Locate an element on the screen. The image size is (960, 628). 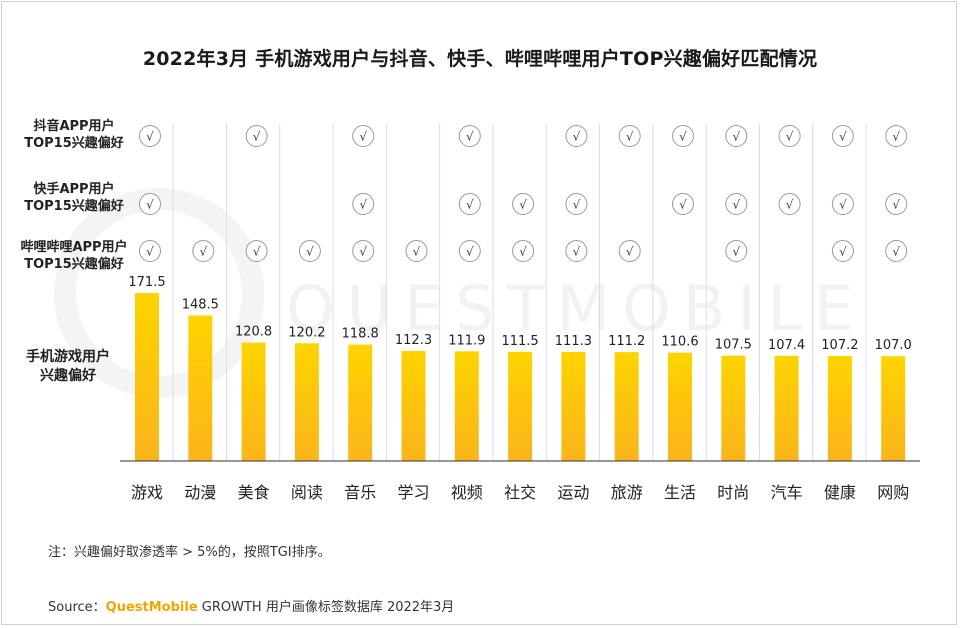
row-label-kuaishou-line2: TOP15兴趣偏好 is located at coordinates (74, 206).